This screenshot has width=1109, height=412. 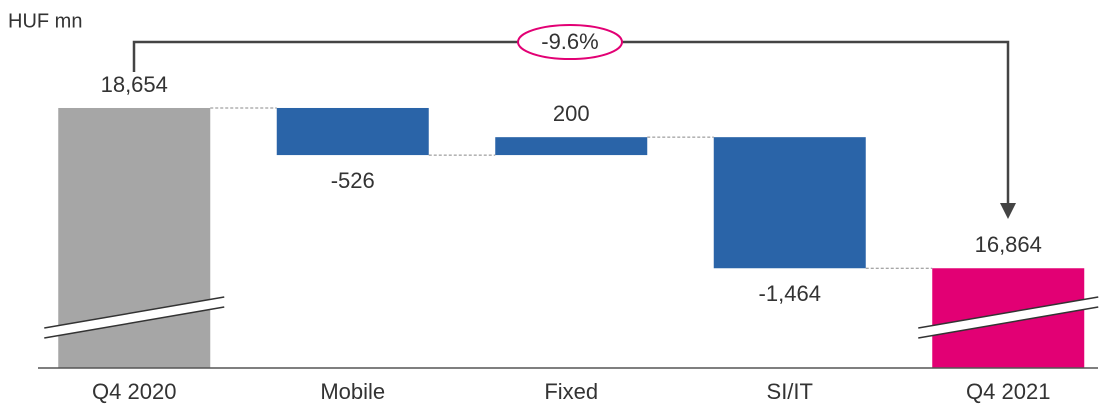 I want to click on x-tick-label: SI/IT, so click(x=790, y=391).